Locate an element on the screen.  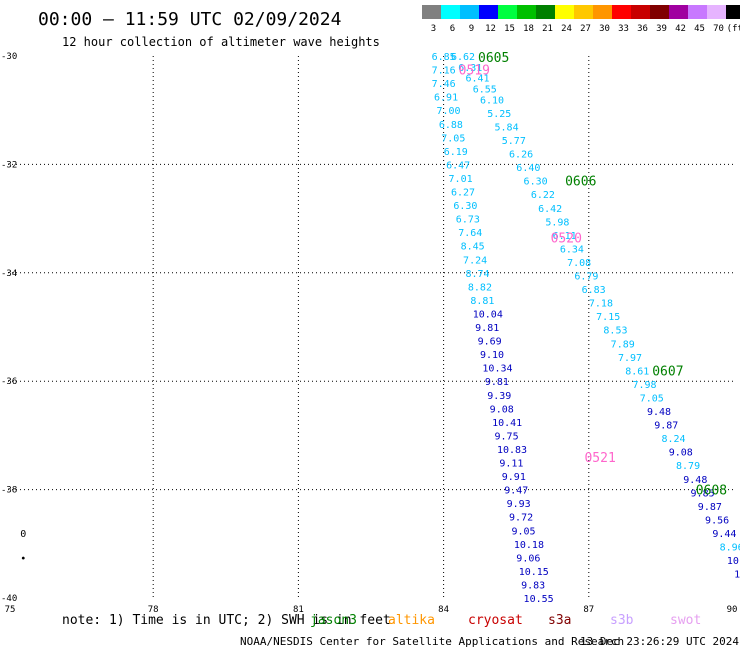
wave-height-label: 9.85 is located at coordinates (703, 493).